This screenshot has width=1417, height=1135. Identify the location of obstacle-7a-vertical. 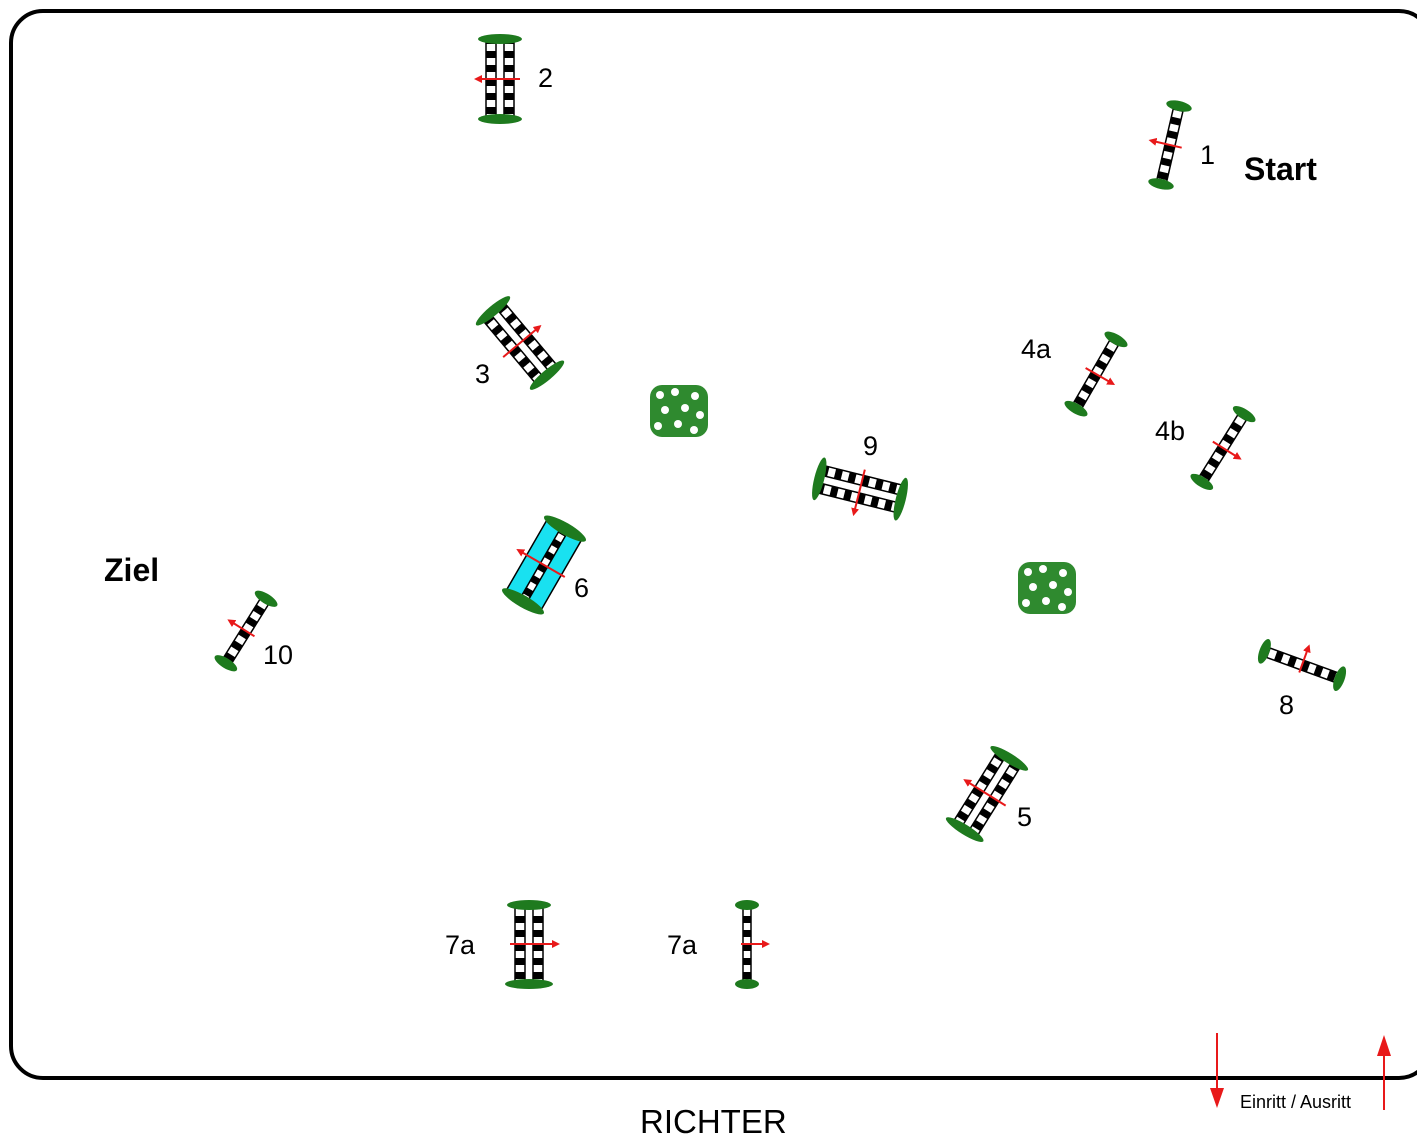
(752, 944).